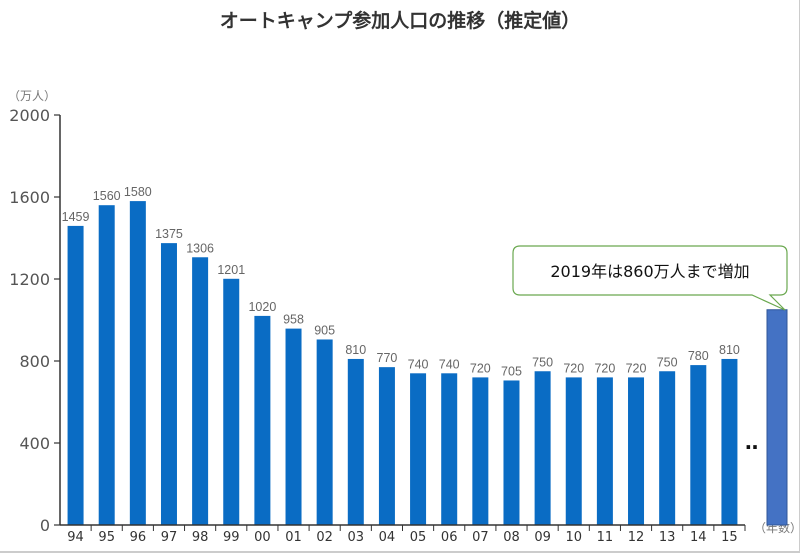 This screenshot has height=553, width=800. I want to click on annotation-callout: 2019年は860万人まで増加, so click(650, 278).